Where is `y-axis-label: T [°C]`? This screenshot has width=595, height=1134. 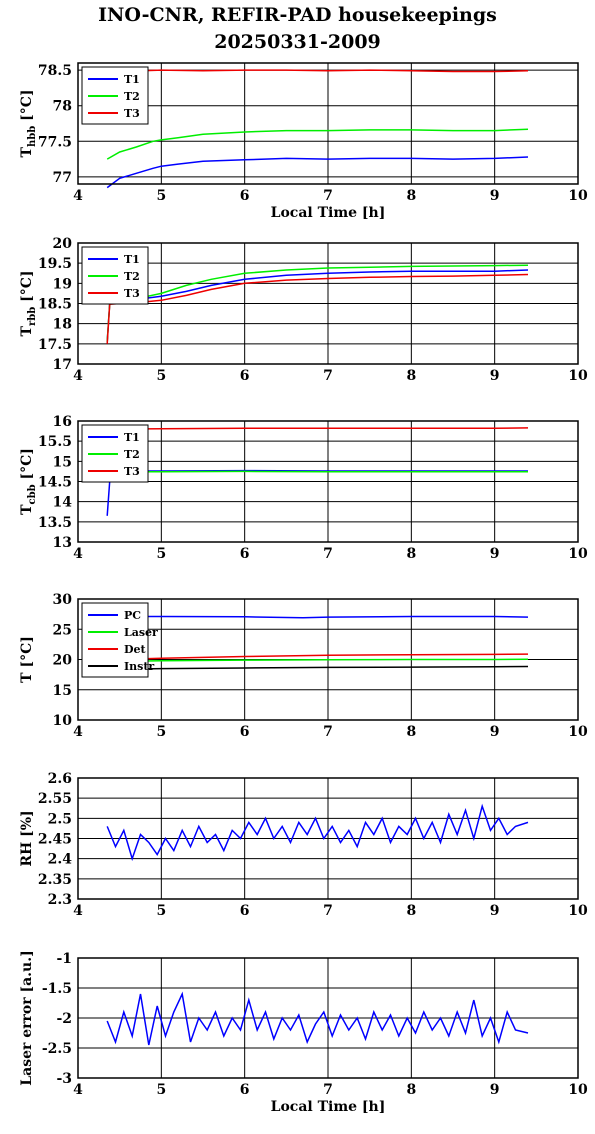
y-axis-label: T [°C] is located at coordinates (27, 659).